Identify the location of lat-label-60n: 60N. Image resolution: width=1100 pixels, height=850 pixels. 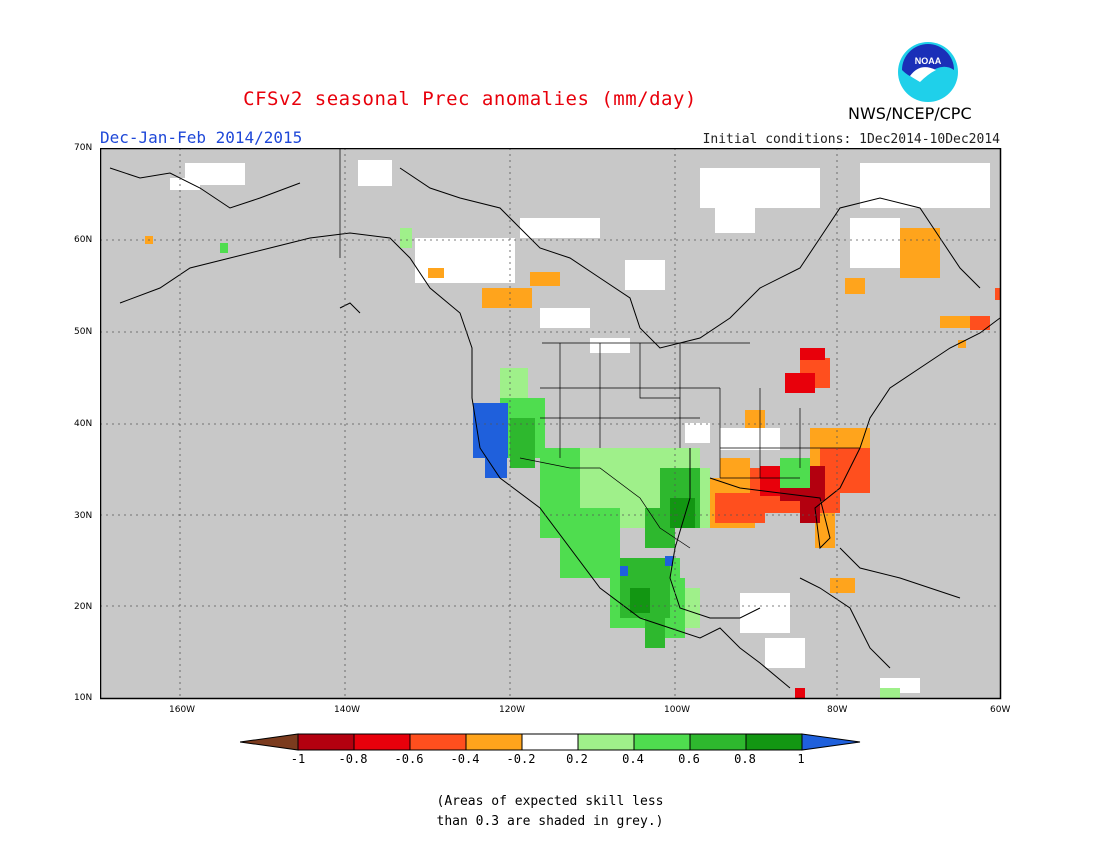
(83, 240).